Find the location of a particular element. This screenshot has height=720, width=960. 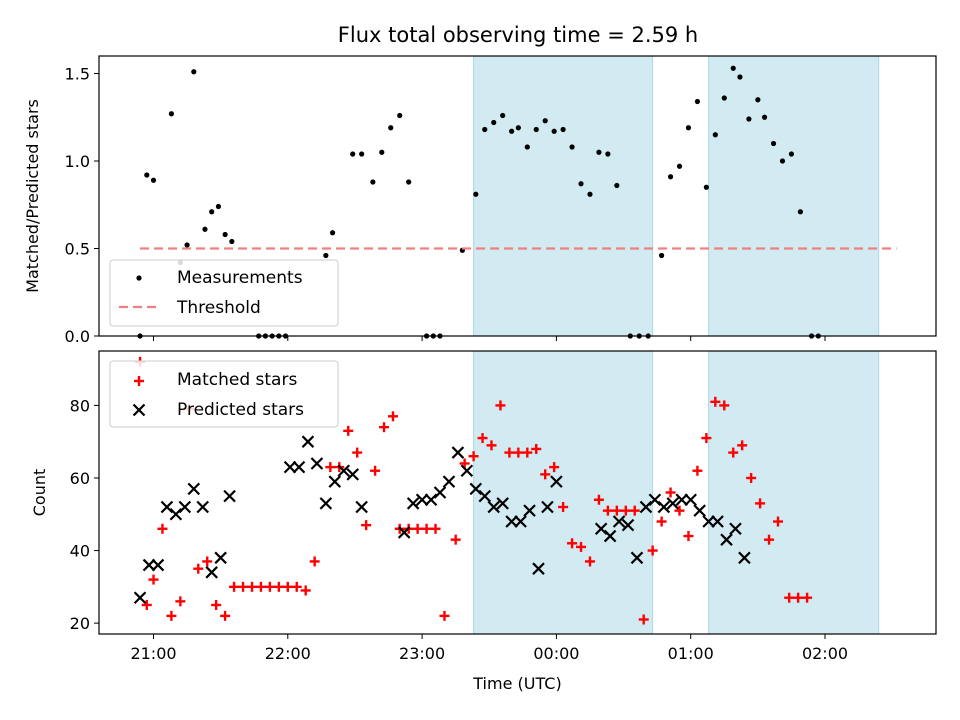

legend-predicted-label: Predicted stars is located at coordinates (240, 410).